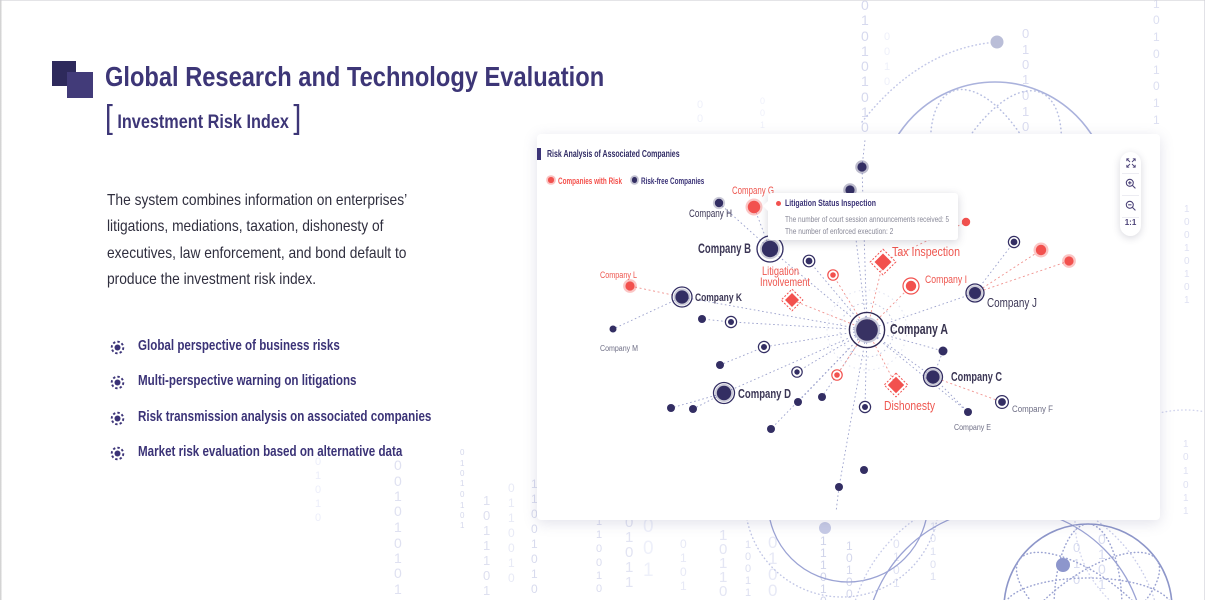 This screenshot has width=1205, height=600. I want to click on svg-text: Company K, so click(718, 298).